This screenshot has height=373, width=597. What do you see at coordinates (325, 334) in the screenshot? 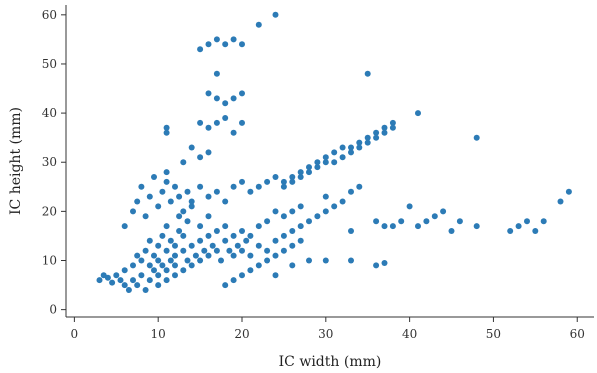
I see `x-tick-label: 30` at bounding box center [325, 334].